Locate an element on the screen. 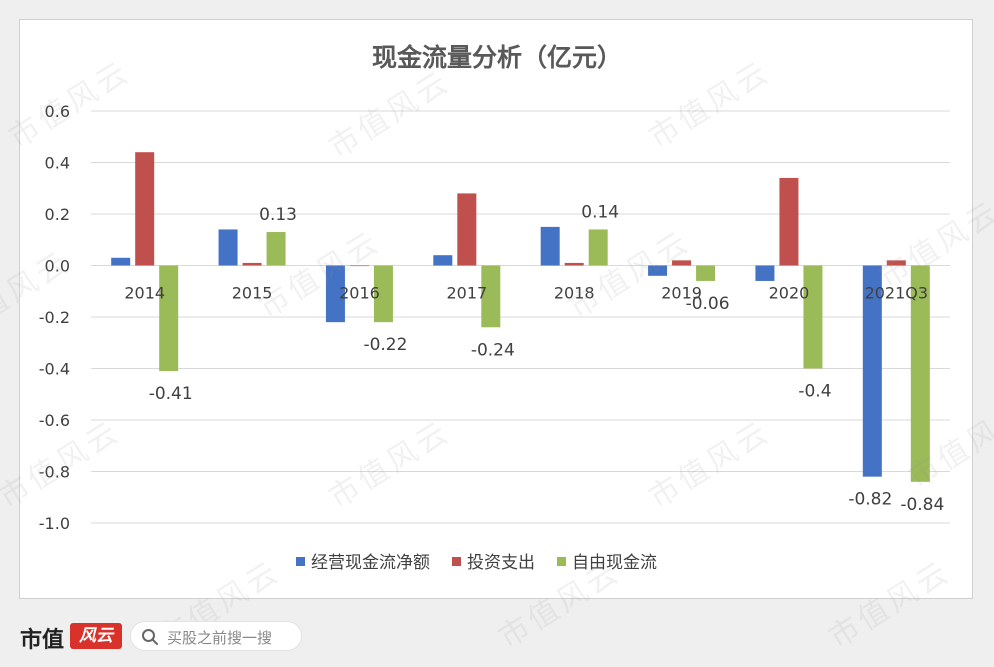 The width and height of the screenshot is (994, 667). x-tick-label: 2018 is located at coordinates (574, 293).